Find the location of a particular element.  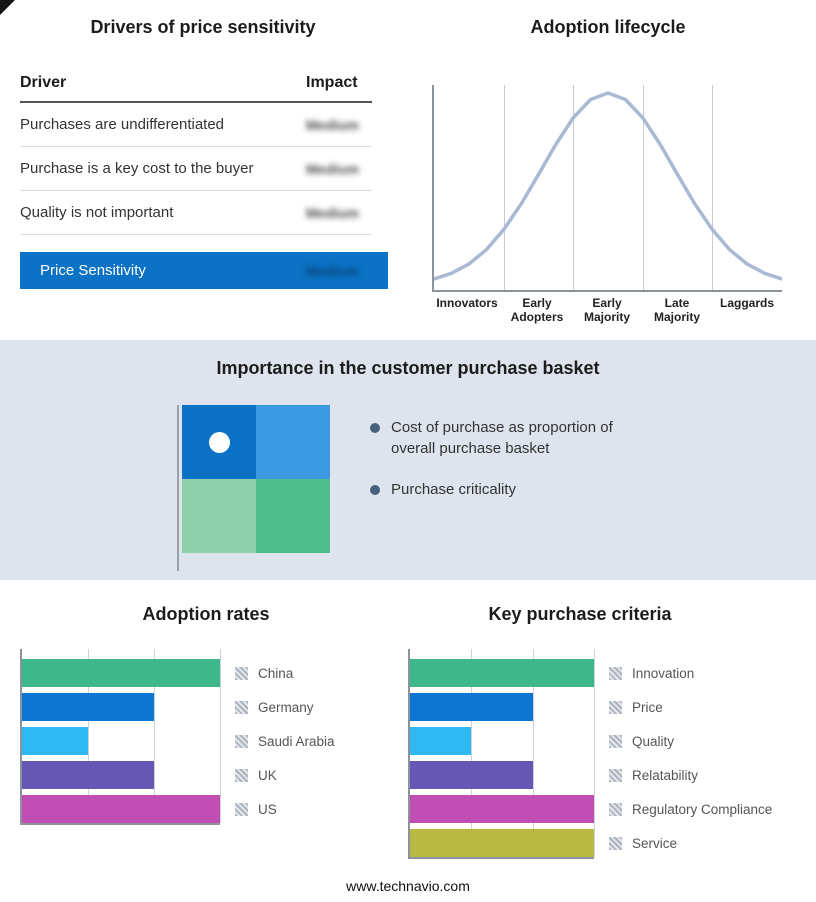

key-purchase-criteria-chart: Key purchase criteria Innovation Price is located at coordinates (608, 733).